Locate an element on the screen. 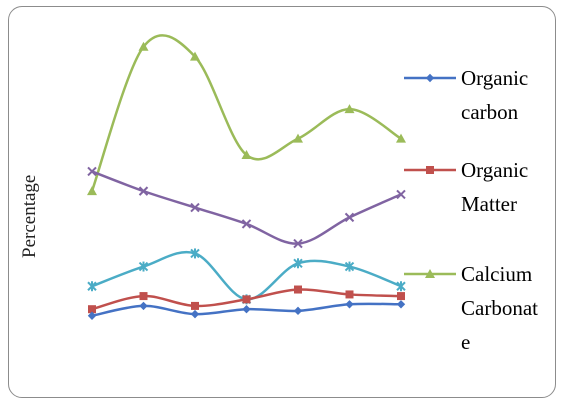  series-3-line is located at coordinates (246, 207).